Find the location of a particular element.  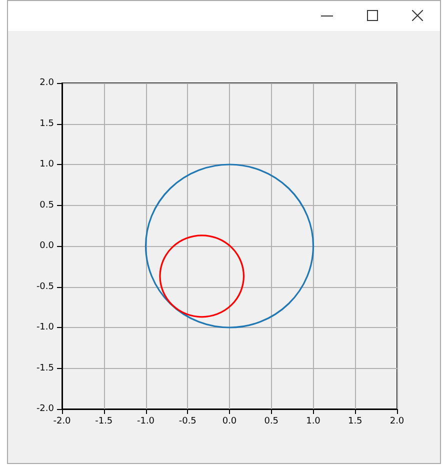

y-tick-label: -1.0 is located at coordinates (45, 327).